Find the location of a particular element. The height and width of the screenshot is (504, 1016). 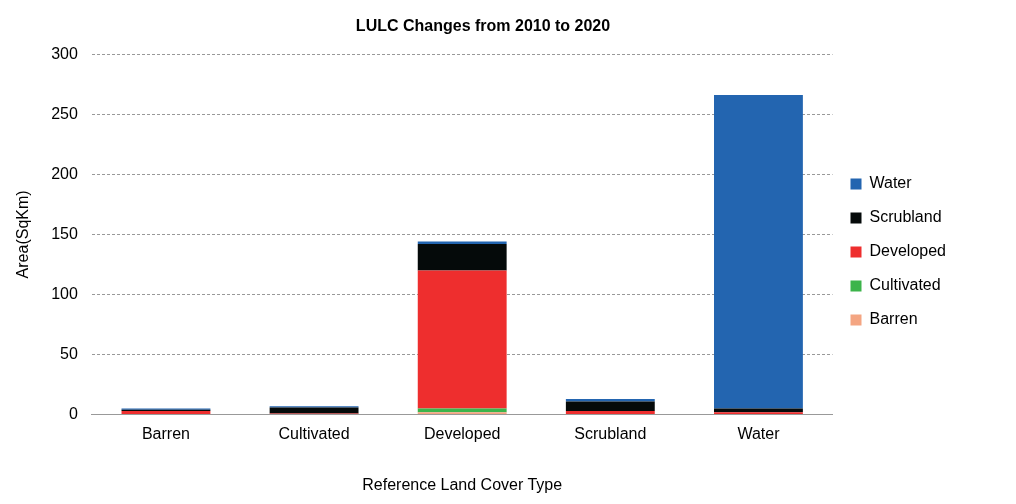

y-tick-label: 300 is located at coordinates (64, 53).